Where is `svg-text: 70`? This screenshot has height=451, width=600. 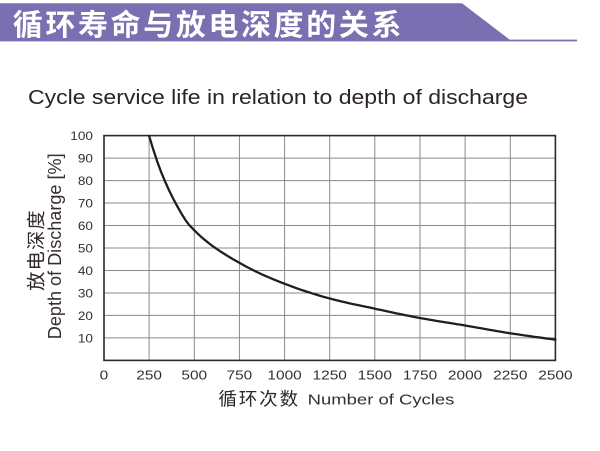 svg-text: 70 is located at coordinates (85, 203).